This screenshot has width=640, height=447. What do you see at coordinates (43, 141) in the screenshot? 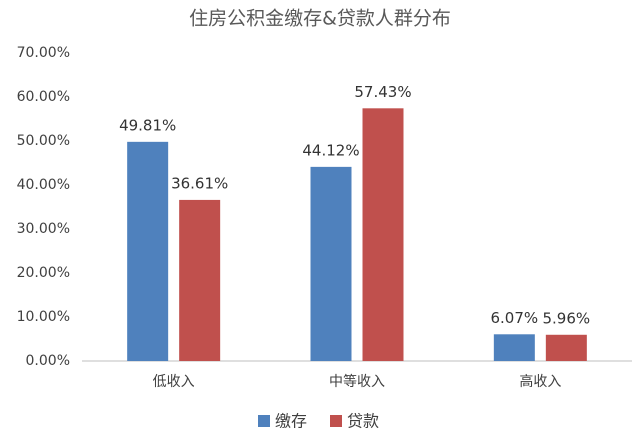
I see `y-tick-label: 50.00%` at bounding box center [43, 141].